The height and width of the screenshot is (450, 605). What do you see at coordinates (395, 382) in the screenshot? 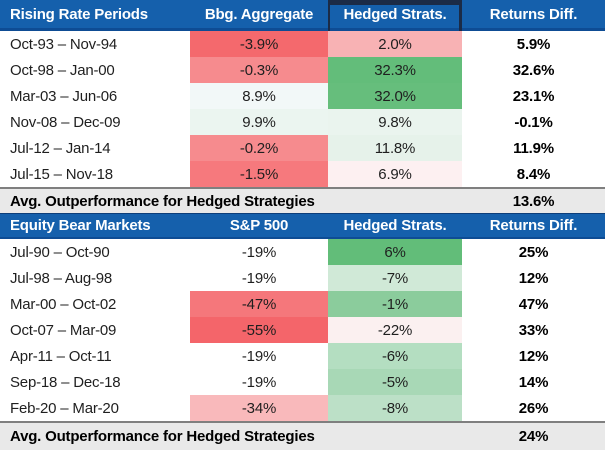
I see `hedged-value-cell: -5%` at bounding box center [395, 382].